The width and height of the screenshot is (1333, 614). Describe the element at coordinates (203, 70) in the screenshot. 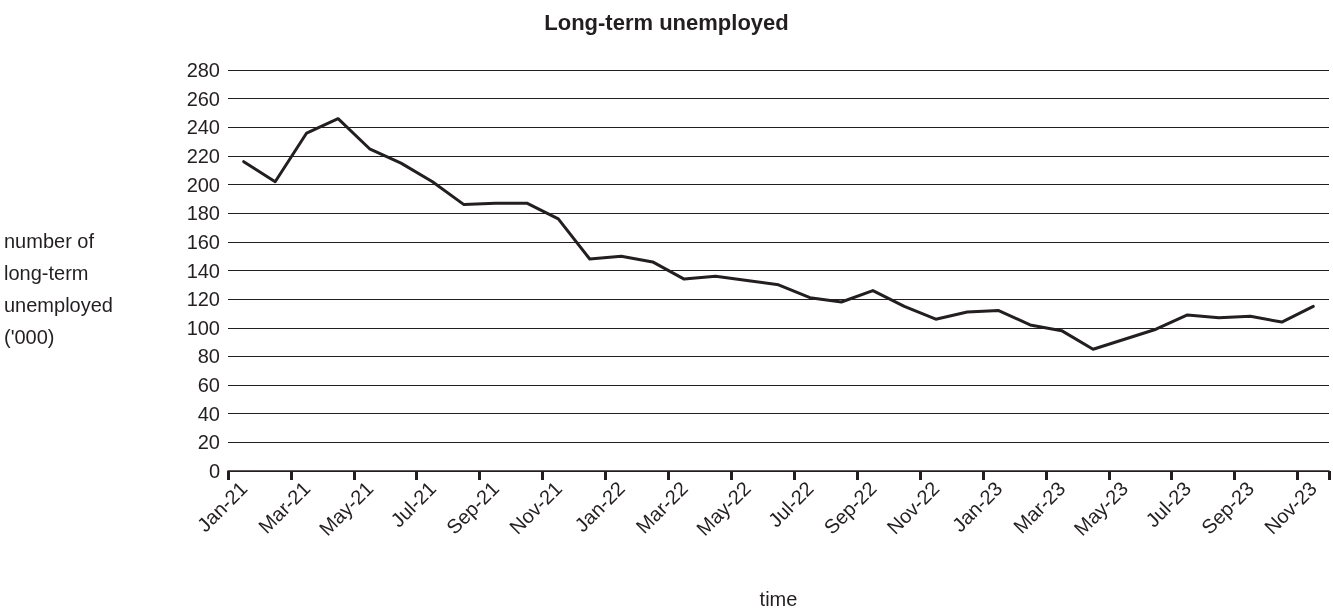

I see `y-tick-label: 280` at that location.